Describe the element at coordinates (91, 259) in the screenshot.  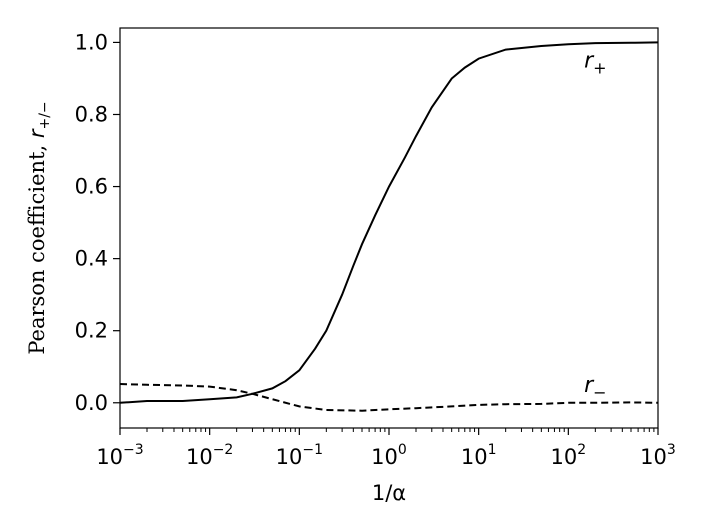
I see `y-tick-label: 0.4` at that location.